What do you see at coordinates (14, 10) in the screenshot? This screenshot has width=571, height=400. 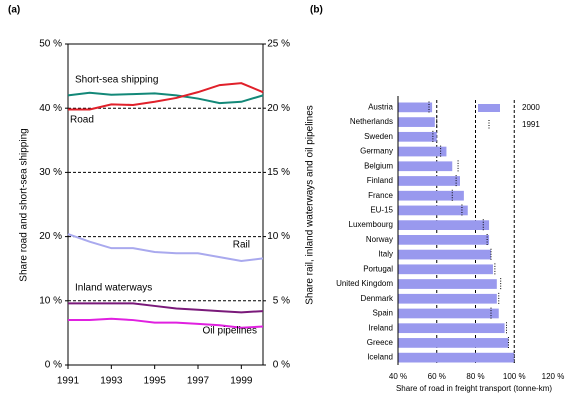 I see `panel-label: (a)` at bounding box center [14, 10].